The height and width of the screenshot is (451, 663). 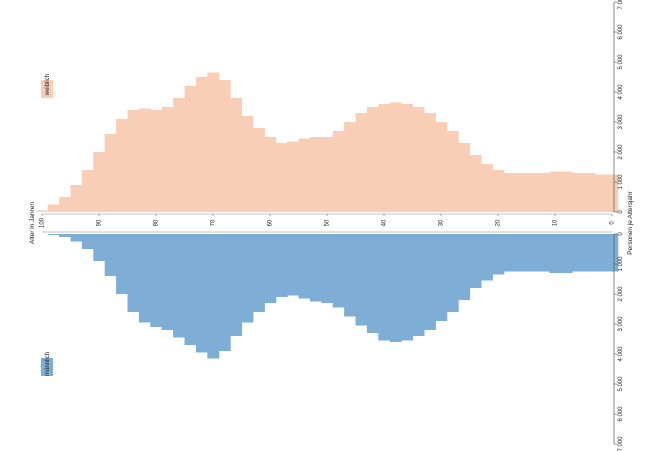 What do you see at coordinates (214, 222) in the screenshot?
I see `age-tick-label: 70` at bounding box center [214, 222].